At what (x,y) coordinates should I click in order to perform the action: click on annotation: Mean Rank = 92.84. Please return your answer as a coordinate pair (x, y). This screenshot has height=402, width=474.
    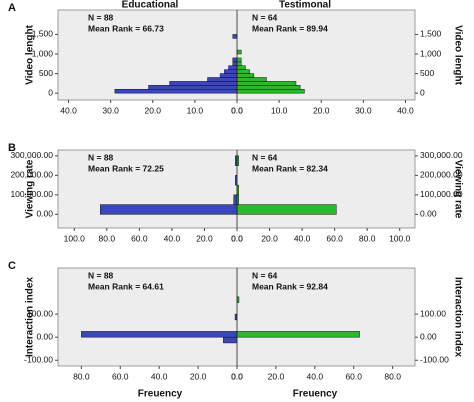
    Looking at the image, I should click on (290, 286).